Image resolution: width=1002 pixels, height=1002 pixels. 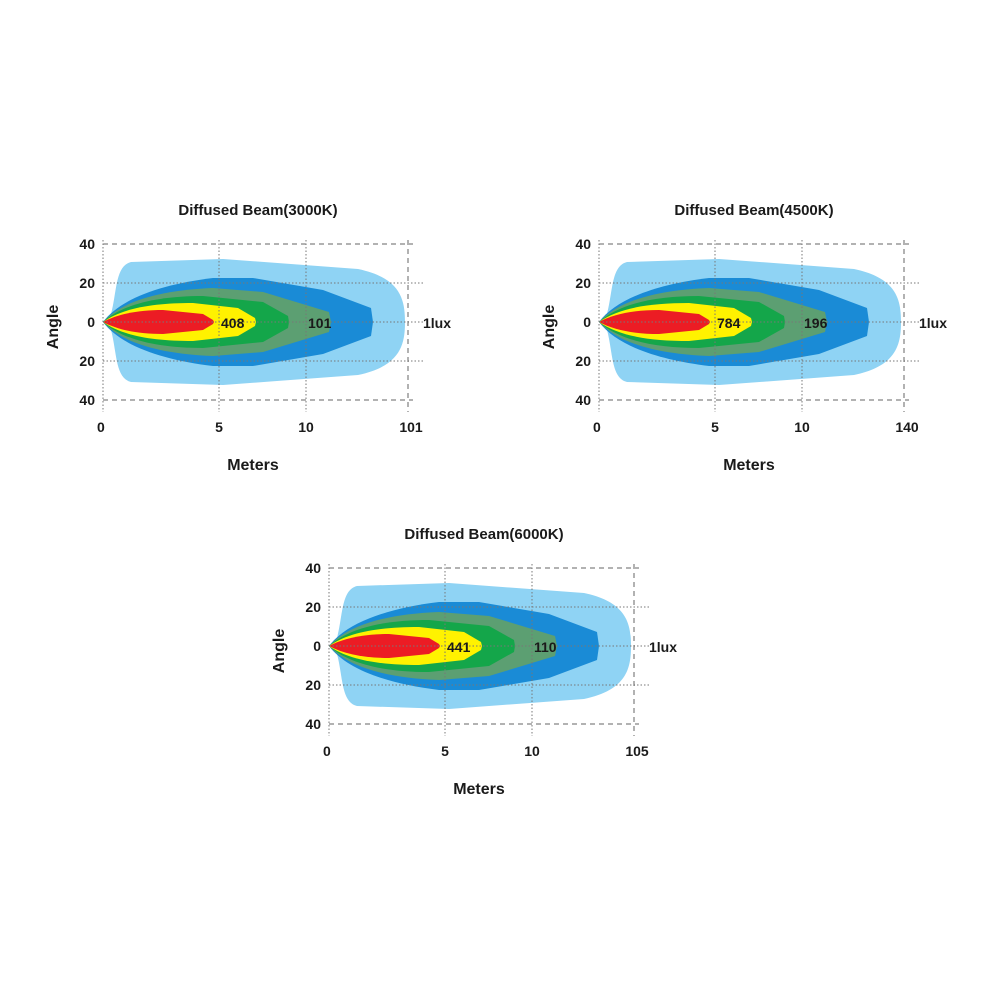 What do you see at coordinates (753, 210) in the screenshot?
I see `chart-title: Diffused Beam(4500K)` at bounding box center [753, 210].